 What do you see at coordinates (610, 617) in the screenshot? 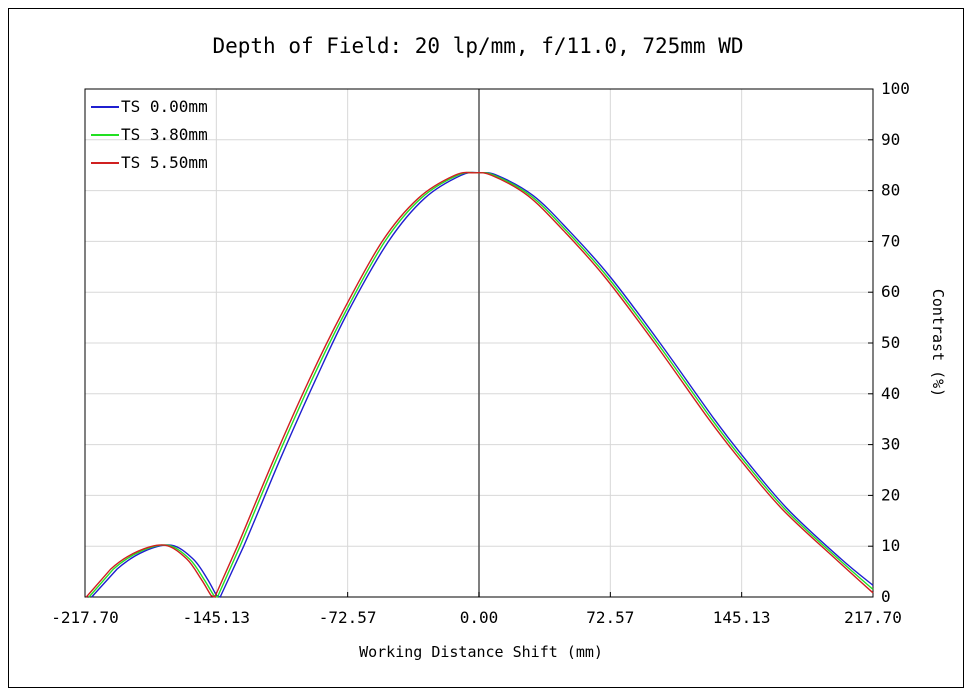
I see `x-tick-label: 72.57` at bounding box center [610, 617].